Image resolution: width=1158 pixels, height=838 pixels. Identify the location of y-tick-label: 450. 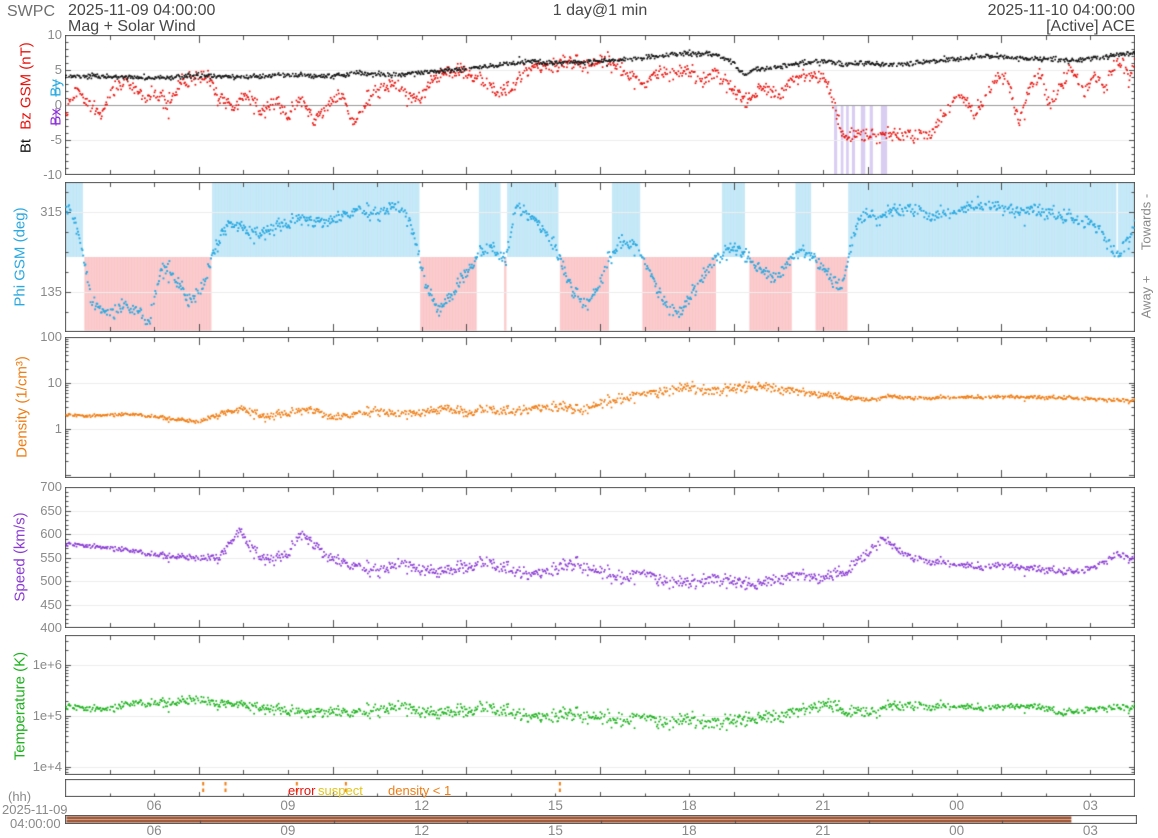
(51, 604).